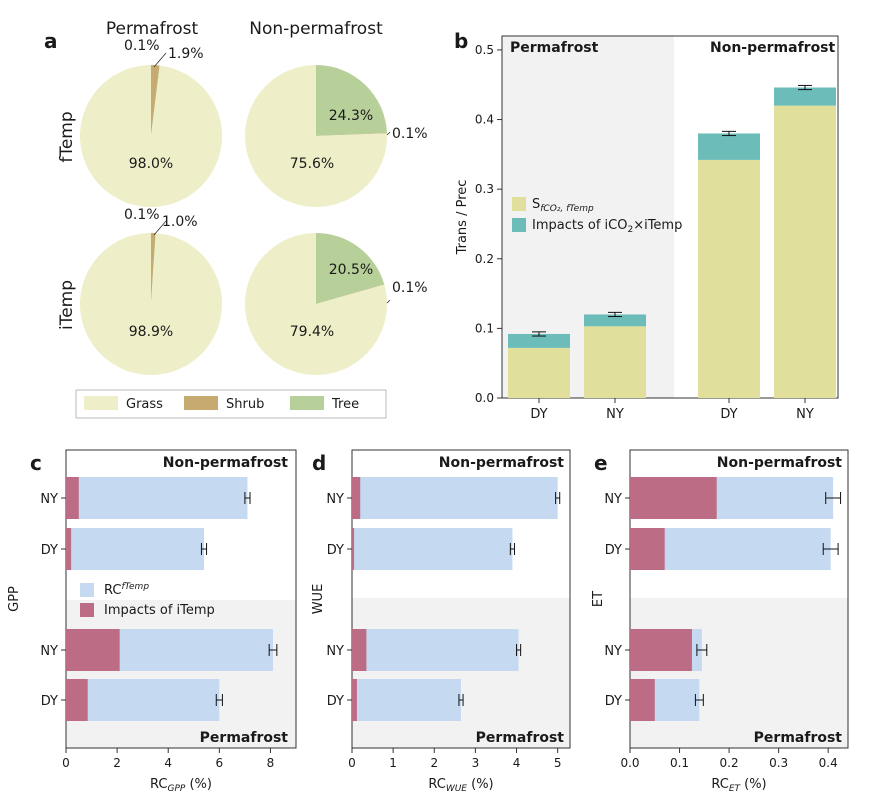  What do you see at coordinates (335, 701) in the screenshot?
I see `panel-d-ytick-label: DY` at bounding box center [335, 701].